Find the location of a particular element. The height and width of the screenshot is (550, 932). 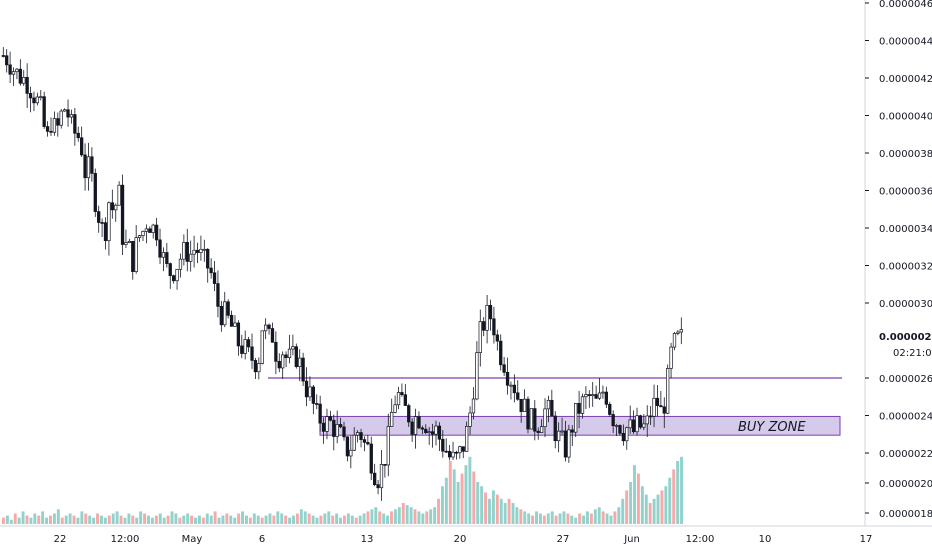

time-axis: 22 12:00 May 6 13 20 27 Jun 12:00 10 17 is located at coordinates (463, 539).